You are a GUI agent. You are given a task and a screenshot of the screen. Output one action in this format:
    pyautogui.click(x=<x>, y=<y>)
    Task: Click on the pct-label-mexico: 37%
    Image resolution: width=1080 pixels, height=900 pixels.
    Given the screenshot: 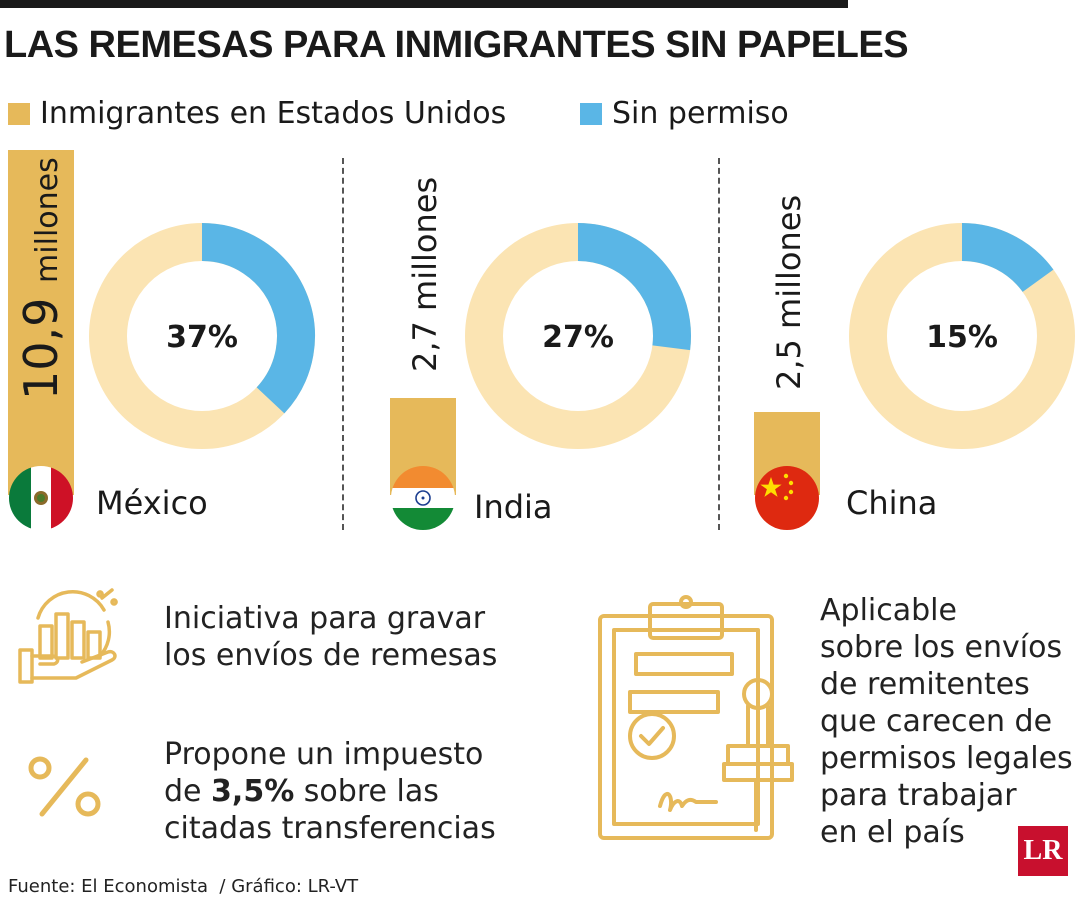 What is the action you would take?
    pyautogui.click(x=202, y=337)
    